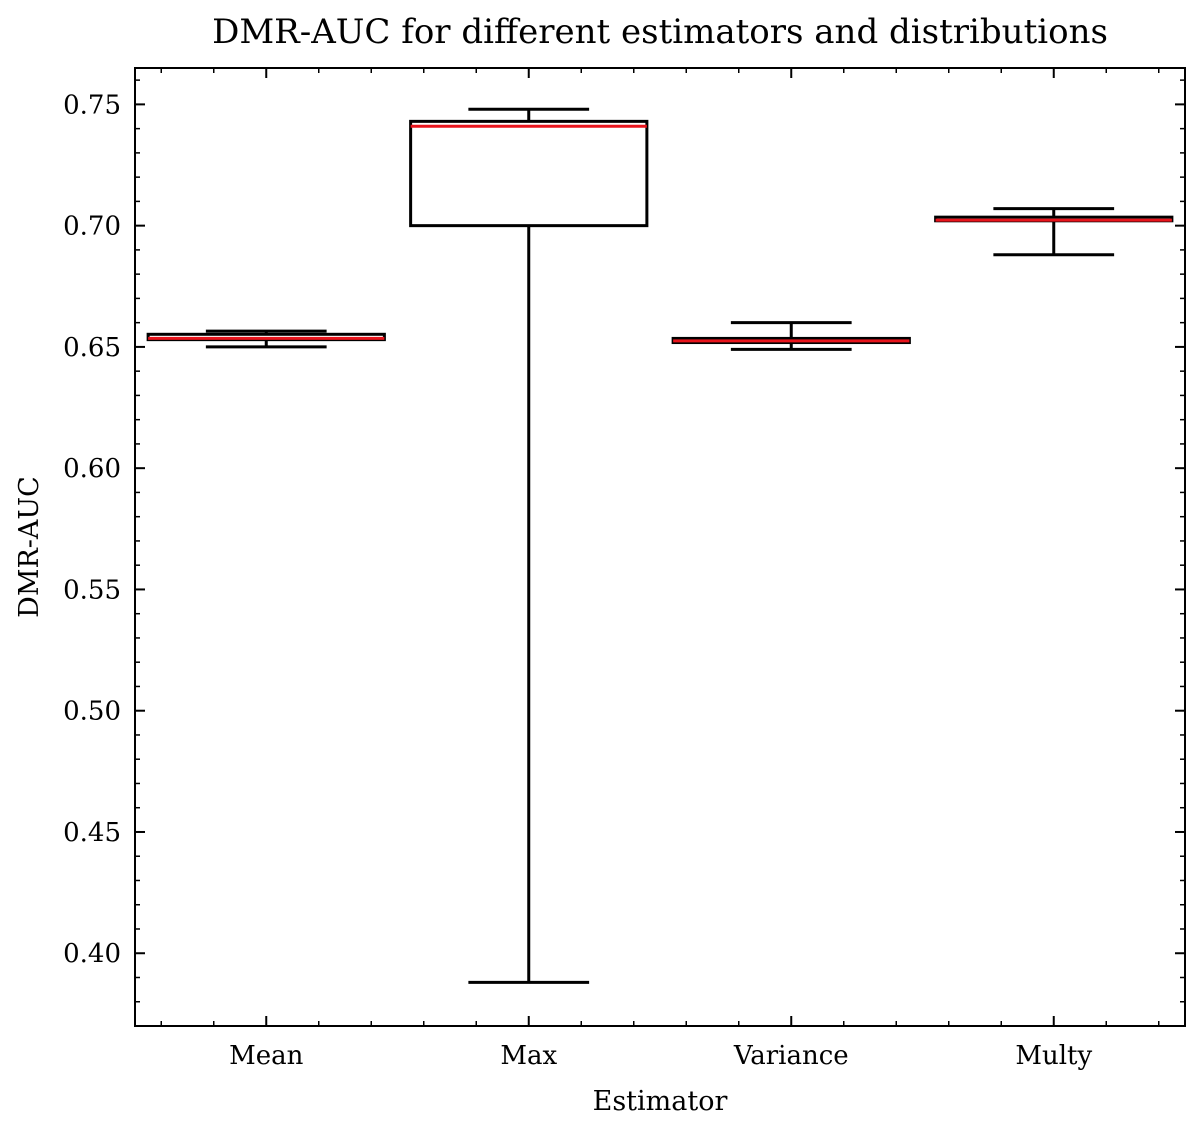  What do you see at coordinates (92, 105) in the screenshot?
I see `y-tick-label: 0.75` at bounding box center [92, 105].